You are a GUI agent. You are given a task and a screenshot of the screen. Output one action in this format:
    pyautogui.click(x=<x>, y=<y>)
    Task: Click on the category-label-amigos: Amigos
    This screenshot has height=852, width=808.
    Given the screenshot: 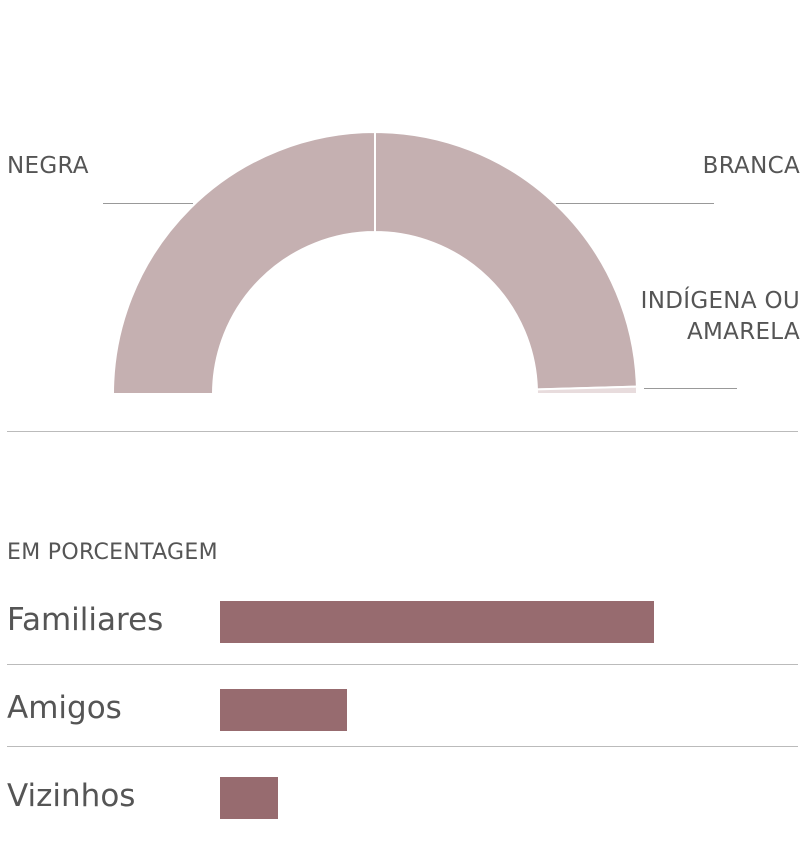 What is the action you would take?
    pyautogui.click(x=64, y=708)
    